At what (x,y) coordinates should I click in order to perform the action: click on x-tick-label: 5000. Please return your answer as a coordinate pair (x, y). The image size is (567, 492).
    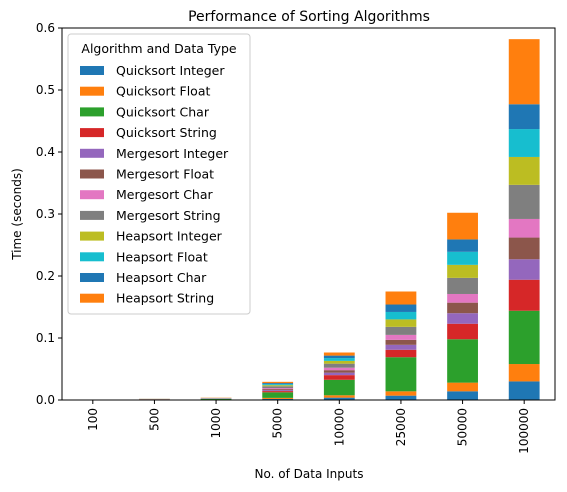
    Looking at the image, I should click on (278, 423).